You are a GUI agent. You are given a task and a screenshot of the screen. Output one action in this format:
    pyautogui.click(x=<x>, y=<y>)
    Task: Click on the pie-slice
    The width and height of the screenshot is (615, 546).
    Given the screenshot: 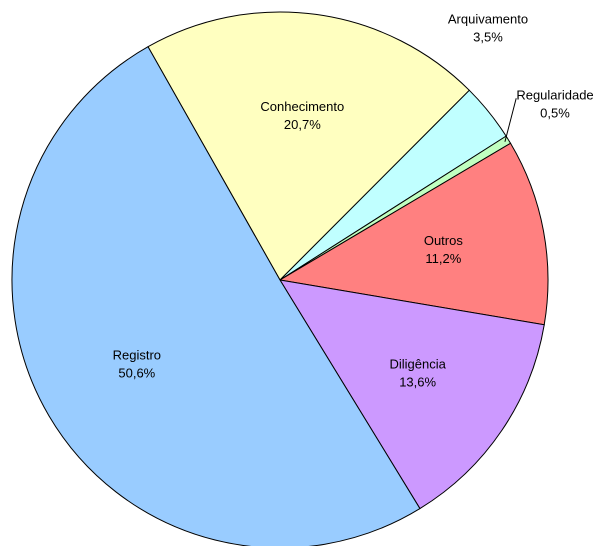 What is the action you would take?
    pyautogui.click(x=413, y=234)
    